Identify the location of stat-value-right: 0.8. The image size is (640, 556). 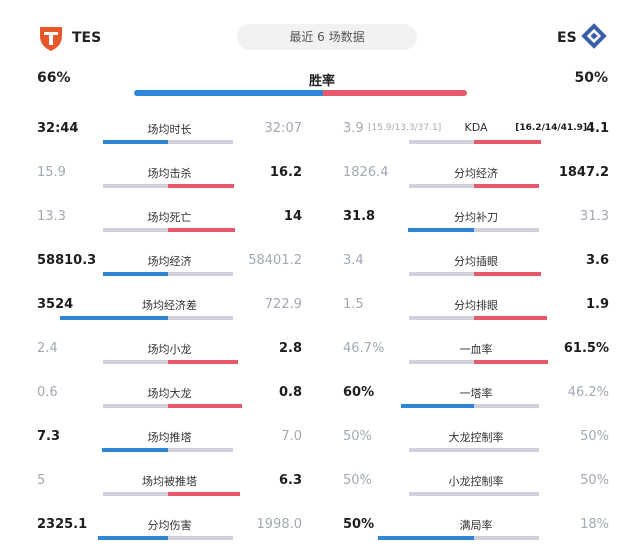
(290, 392).